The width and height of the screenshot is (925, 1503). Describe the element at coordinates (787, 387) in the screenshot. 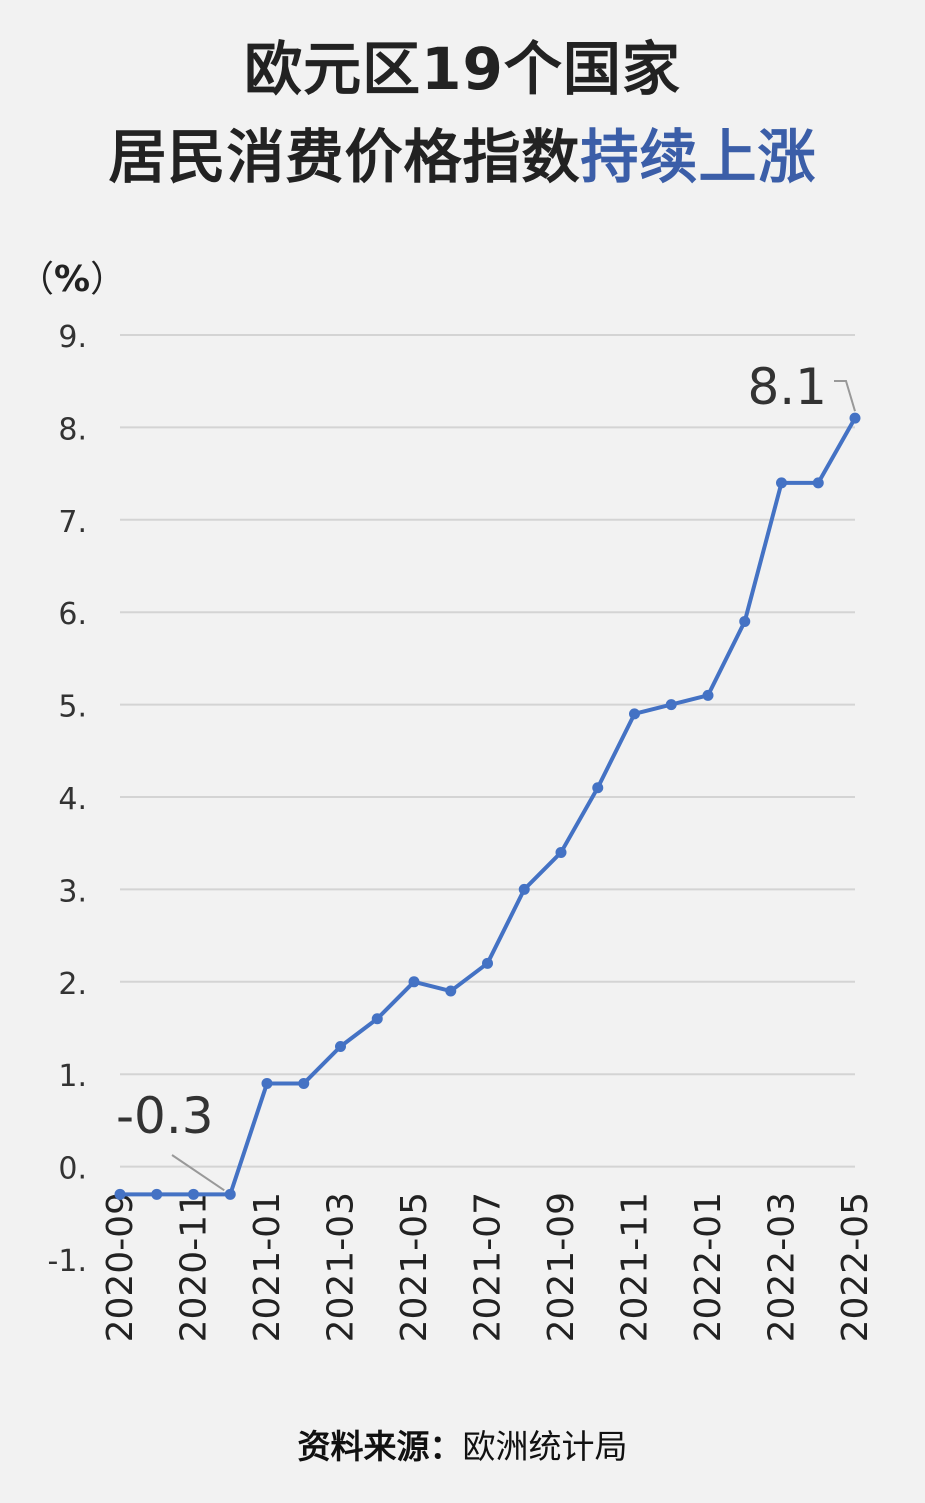

I see `annotation-label: 8.1` at that location.